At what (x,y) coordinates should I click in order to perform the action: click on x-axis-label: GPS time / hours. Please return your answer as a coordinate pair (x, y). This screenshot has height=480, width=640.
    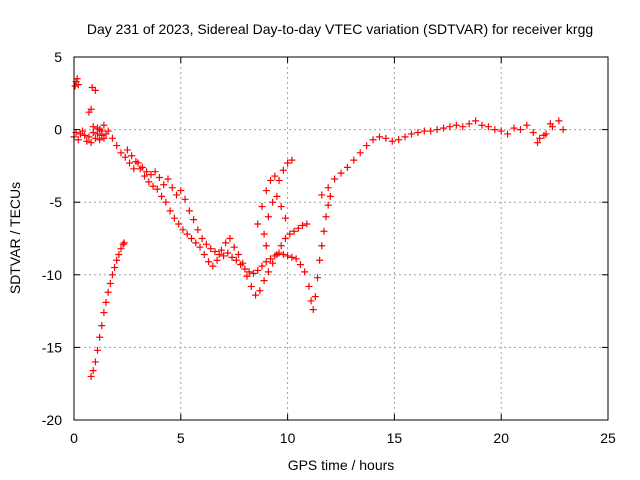
    Looking at the image, I should click on (341, 465).